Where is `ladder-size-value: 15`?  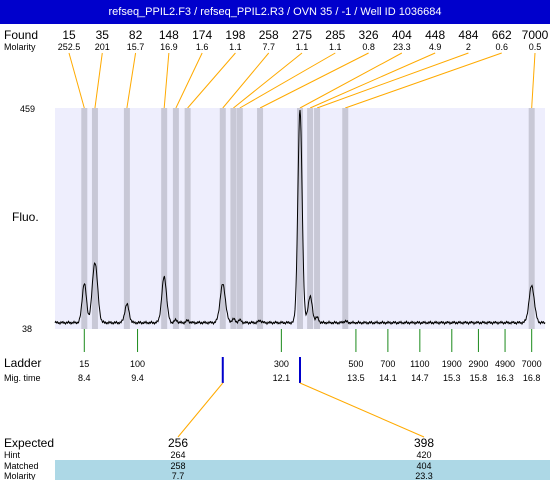 ladder-size-value: 15 is located at coordinates (84, 364).